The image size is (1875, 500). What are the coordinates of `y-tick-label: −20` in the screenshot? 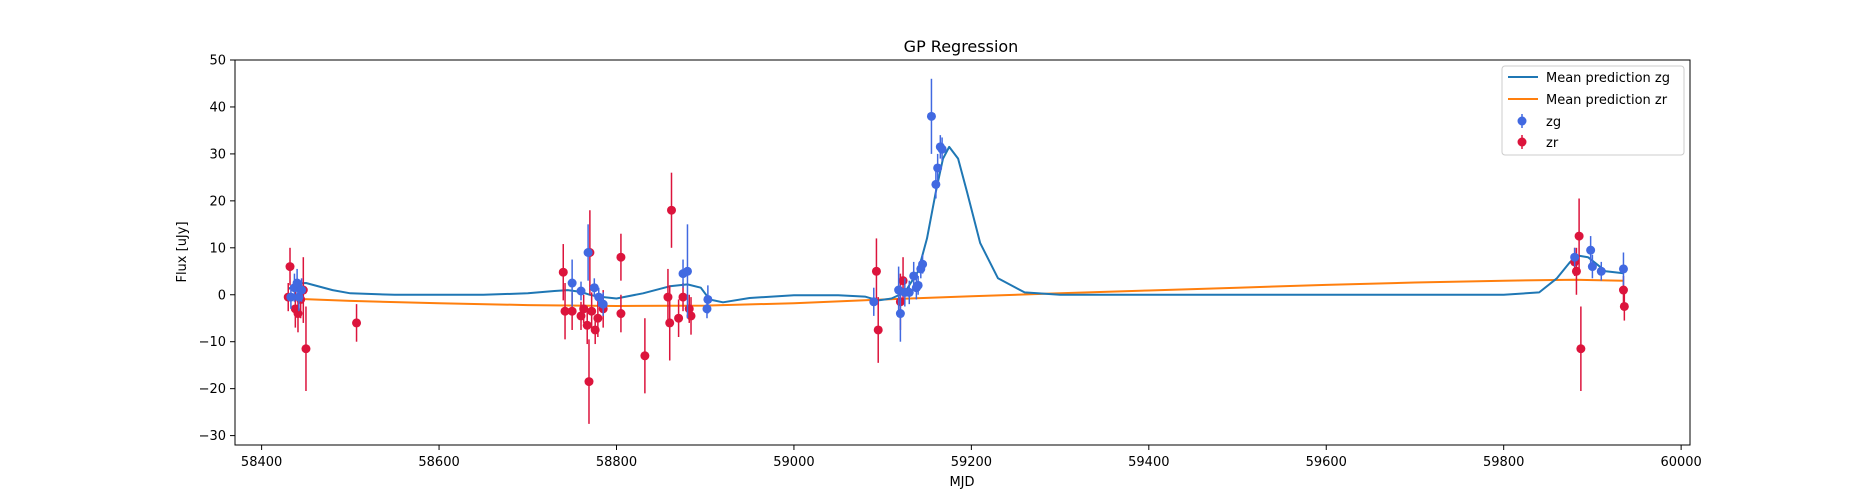 It's located at (212, 389).